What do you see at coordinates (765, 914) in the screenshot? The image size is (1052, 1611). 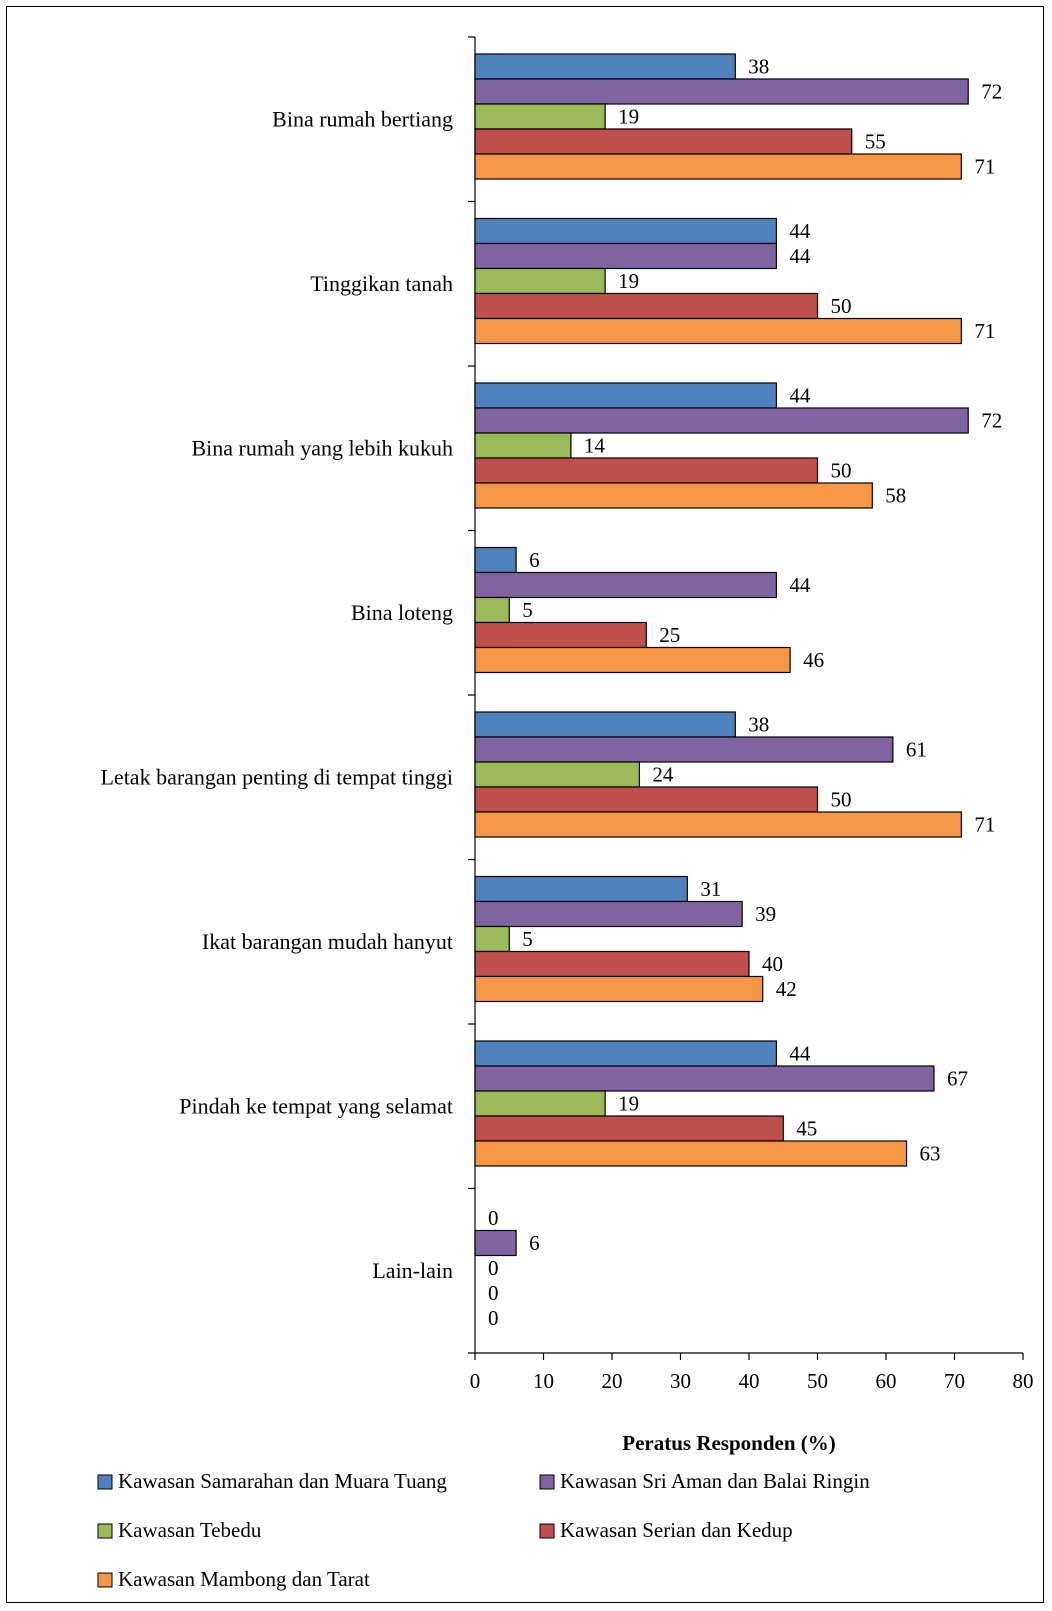 I see `data-label: 39` at bounding box center [765, 914].